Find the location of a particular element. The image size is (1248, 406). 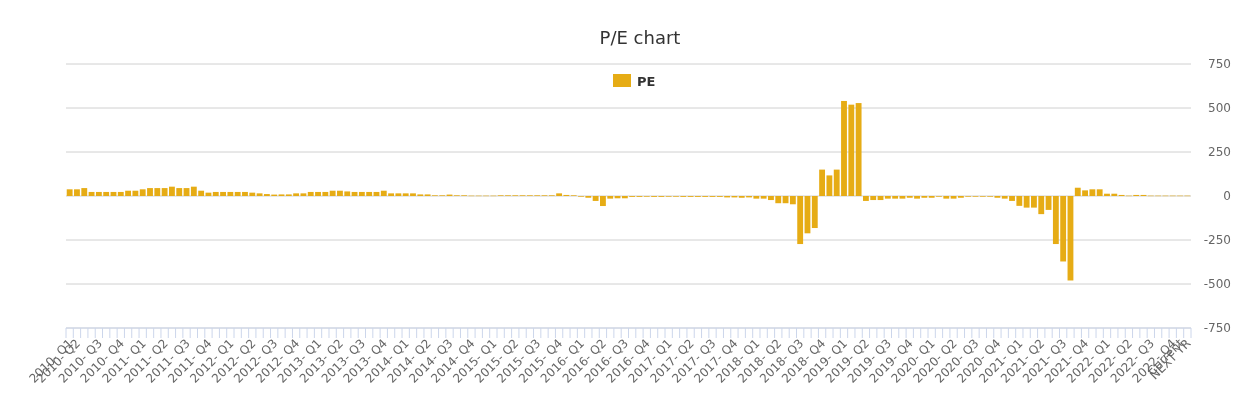

y-tick-label: -500 is located at coordinates (1217, 284).